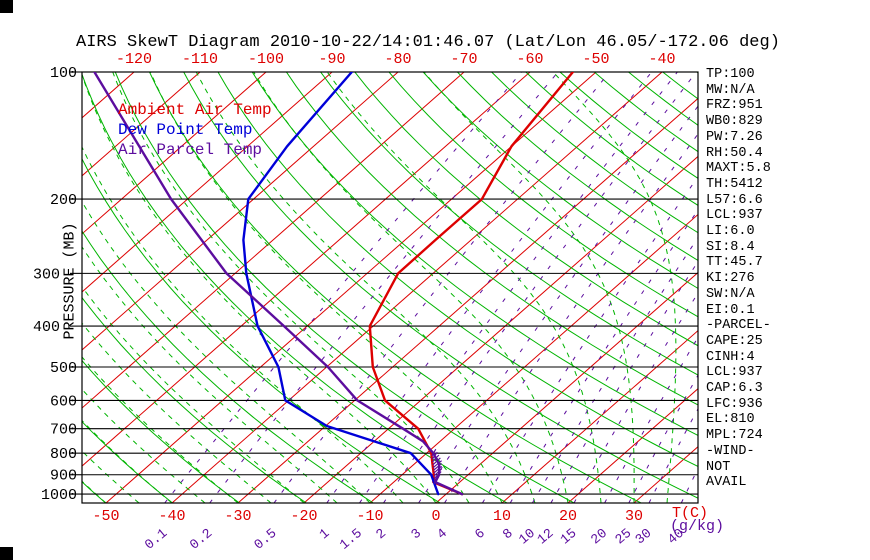  Describe the element at coordinates (382, 534) in the screenshot. I see `mixing-ratio-tick: 2` at that location.